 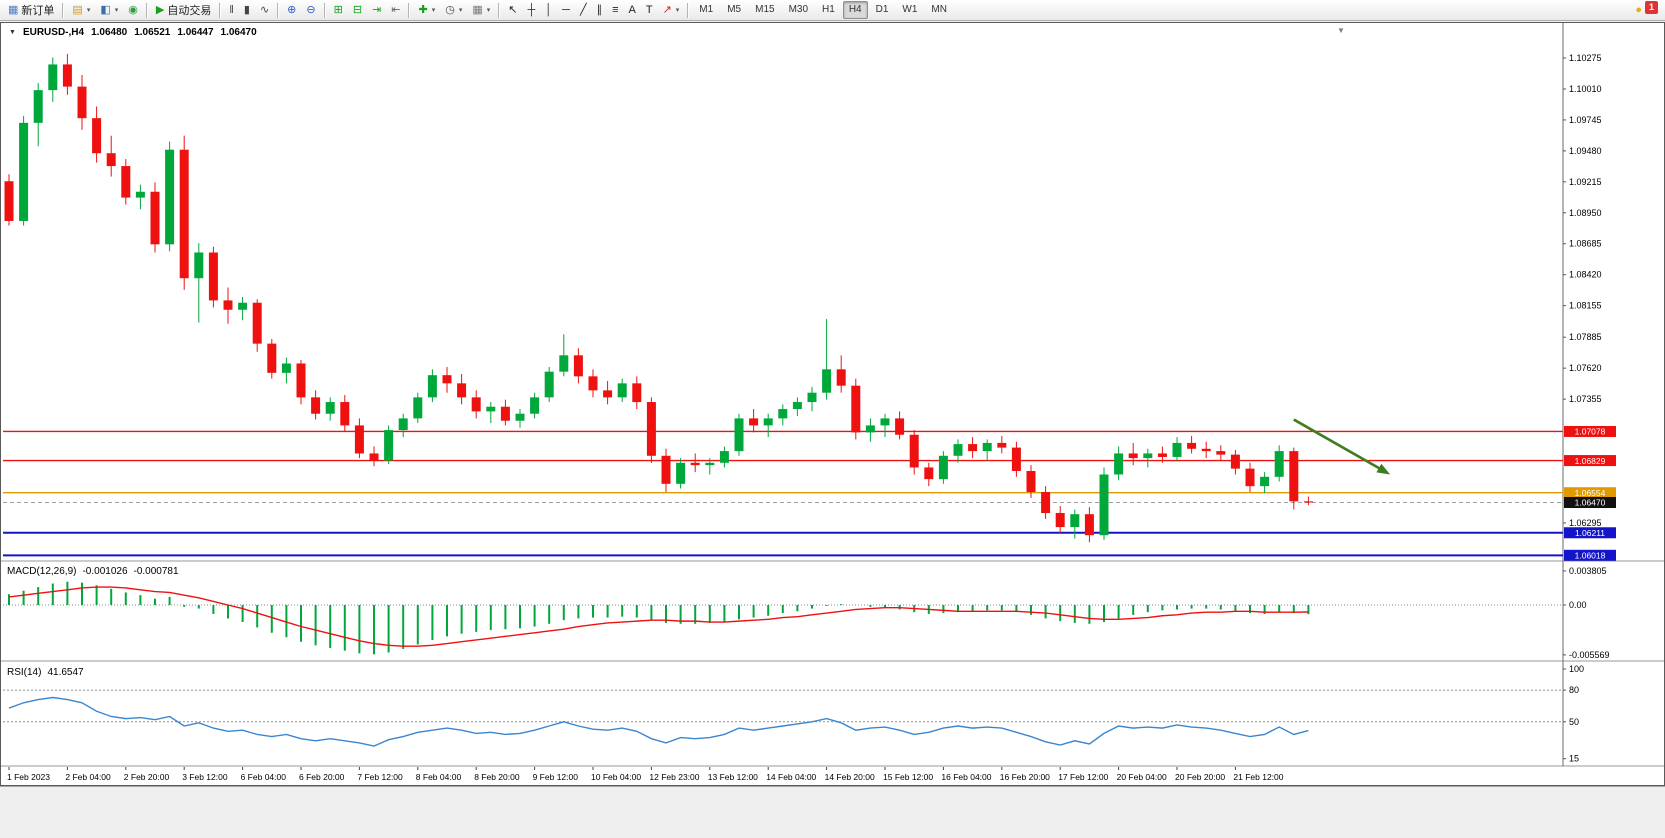 What do you see at coordinates (1585, 58) in the screenshot?
I see `price-tick-label: 1.10275` at bounding box center [1585, 58].